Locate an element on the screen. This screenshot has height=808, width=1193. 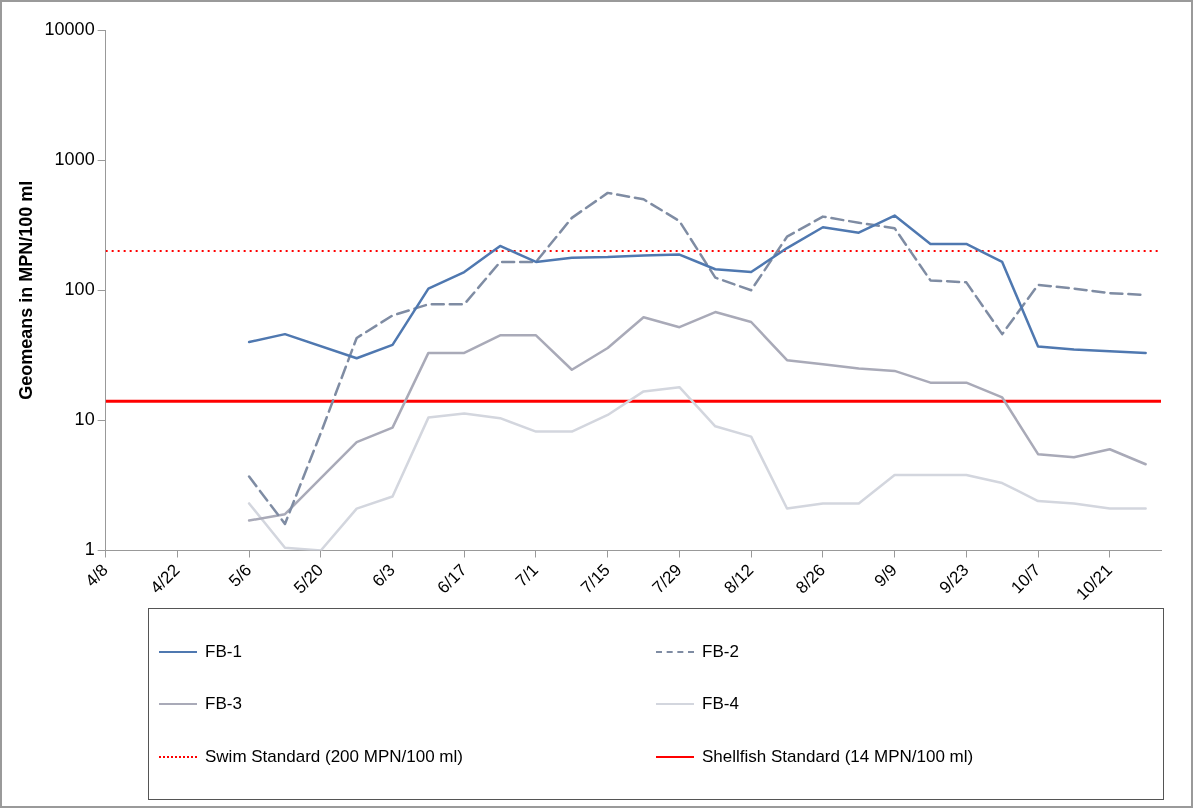
y-tick-label: 10 is located at coordinates (84, 419).